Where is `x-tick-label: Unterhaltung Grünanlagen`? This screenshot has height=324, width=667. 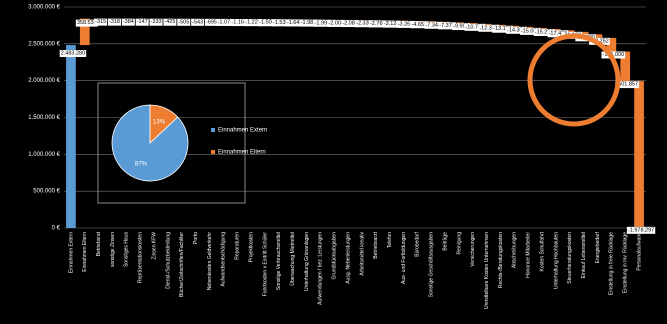 x-tick-label: Unterhaltung Grünanlagen is located at coordinates (307, 261).